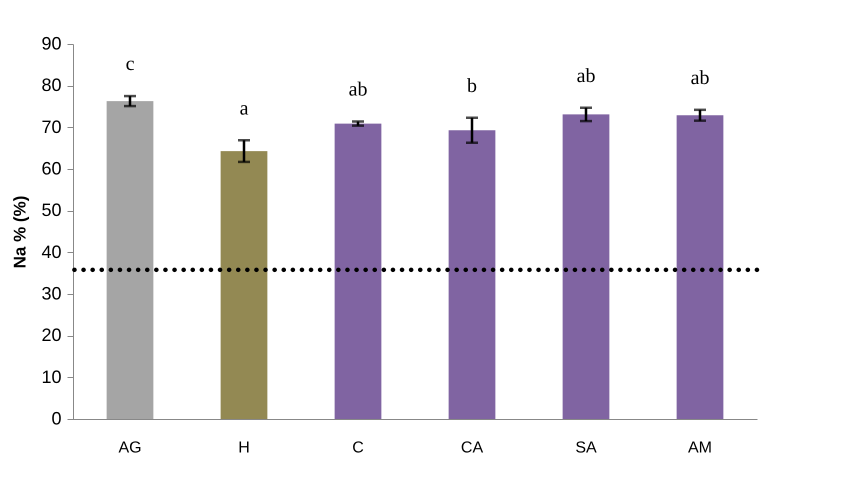 The height and width of the screenshot is (487, 854). Describe the element at coordinates (244, 448) in the screenshot. I see `x-tick-label: H` at that location.